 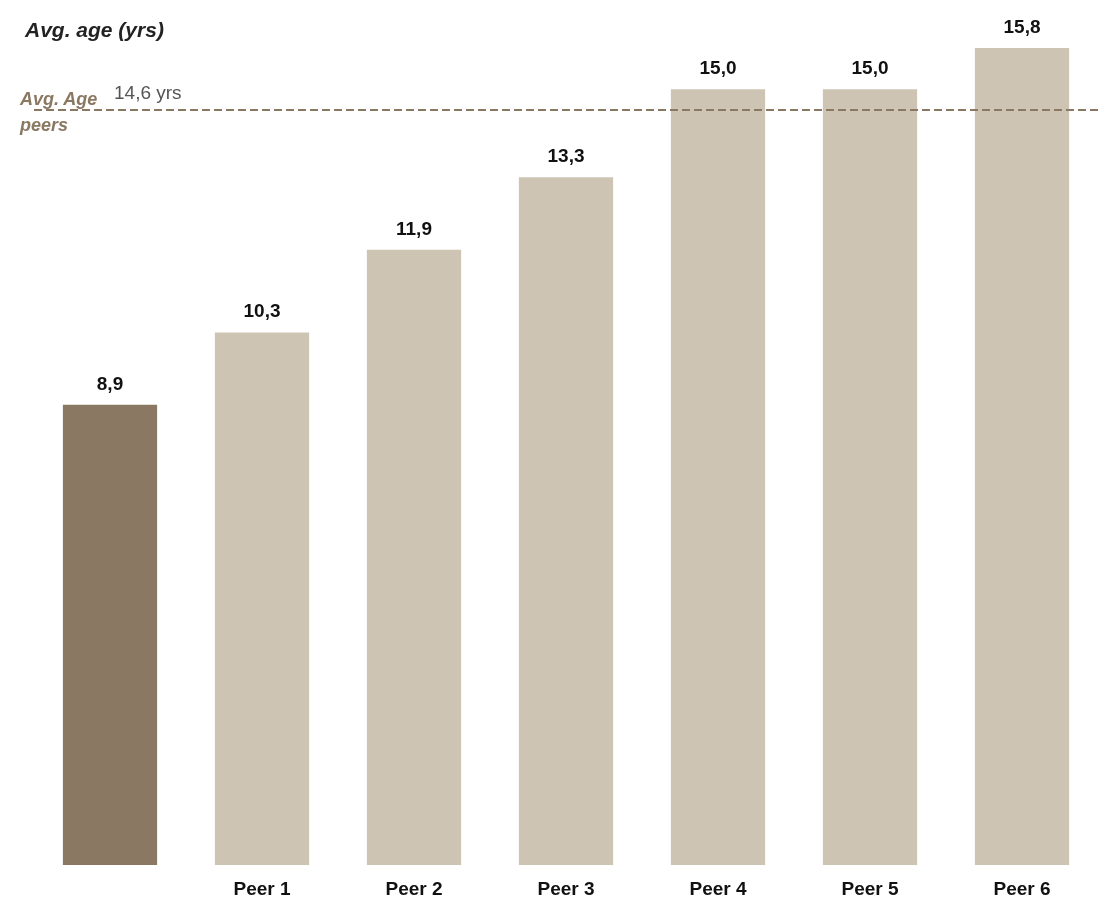 I want to click on x-tick-label: Peer 3, so click(x=566, y=888).